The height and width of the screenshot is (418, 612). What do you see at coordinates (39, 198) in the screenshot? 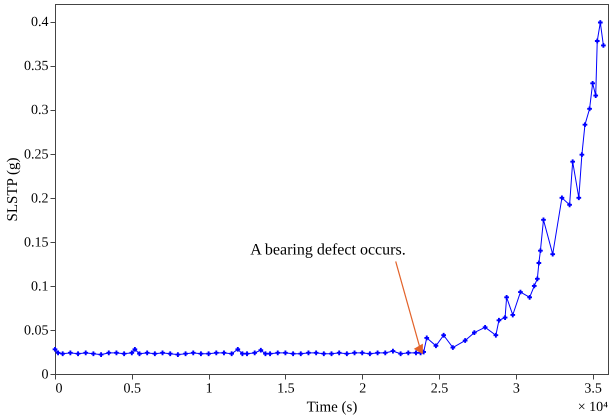
I see `y-tick-label: 0.2` at bounding box center [39, 198].